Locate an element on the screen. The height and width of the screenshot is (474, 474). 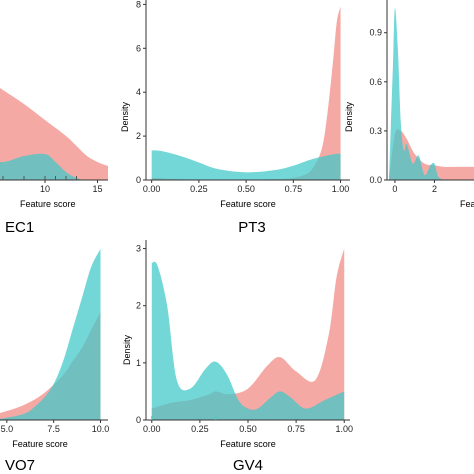
chart-title-pt3: PT3 is located at coordinates (252, 227).